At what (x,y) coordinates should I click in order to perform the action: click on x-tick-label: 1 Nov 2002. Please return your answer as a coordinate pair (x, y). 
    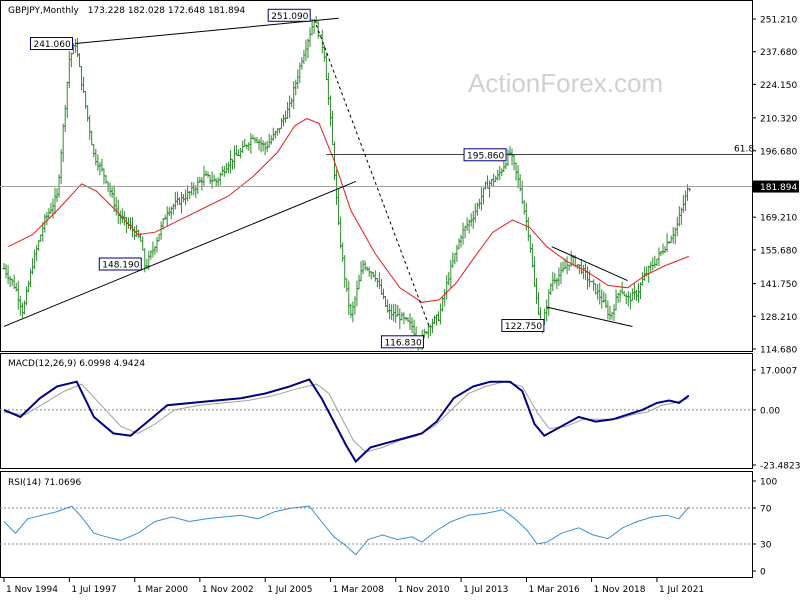
    Looking at the image, I should click on (228, 590).